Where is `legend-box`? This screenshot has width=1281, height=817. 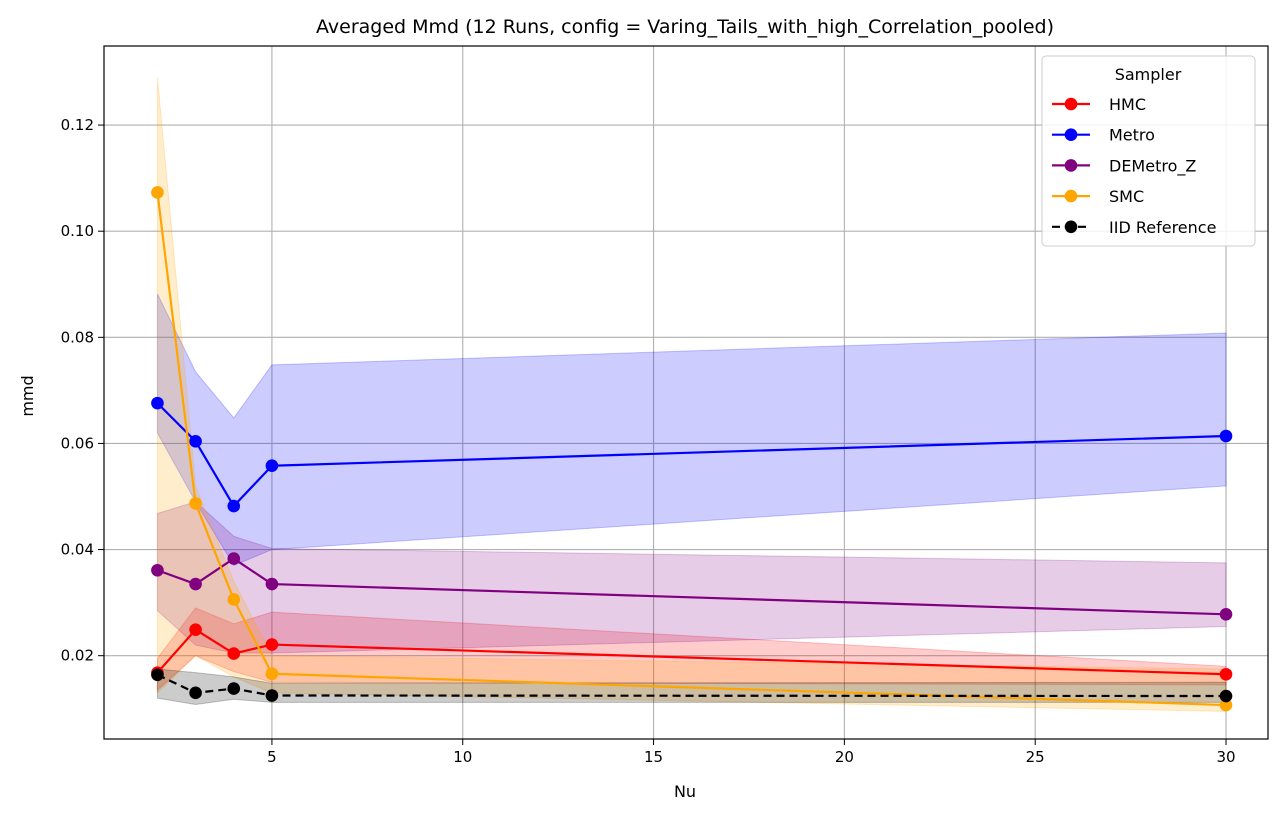
legend-box is located at coordinates (1148, 151).